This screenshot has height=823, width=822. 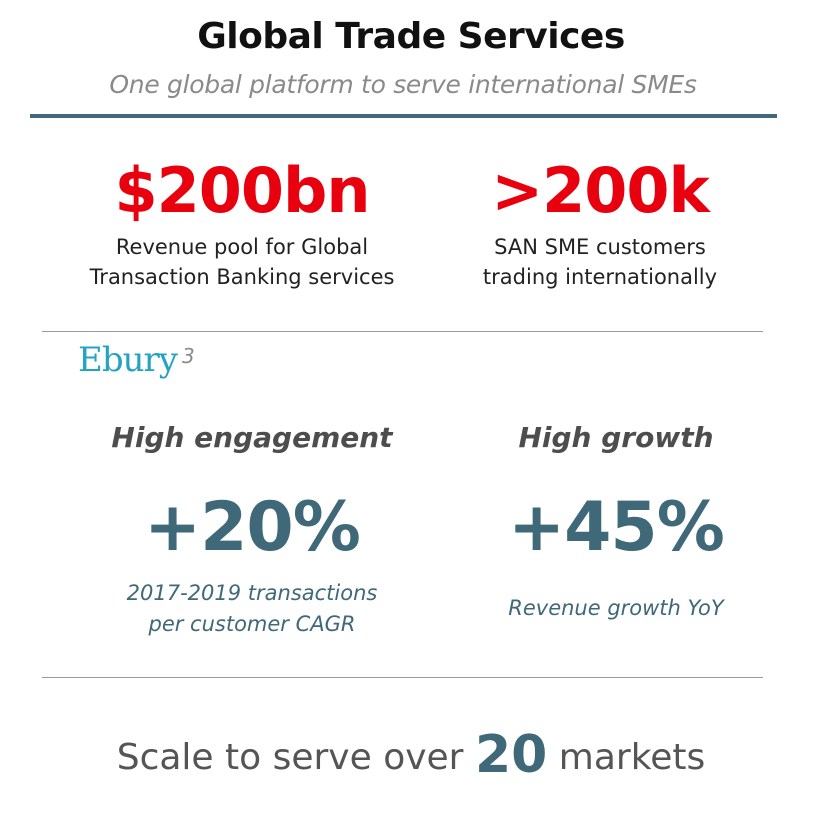 What do you see at coordinates (252, 624) in the screenshot?
I see `engagement-description-line: per customer CAGR` at bounding box center [252, 624].